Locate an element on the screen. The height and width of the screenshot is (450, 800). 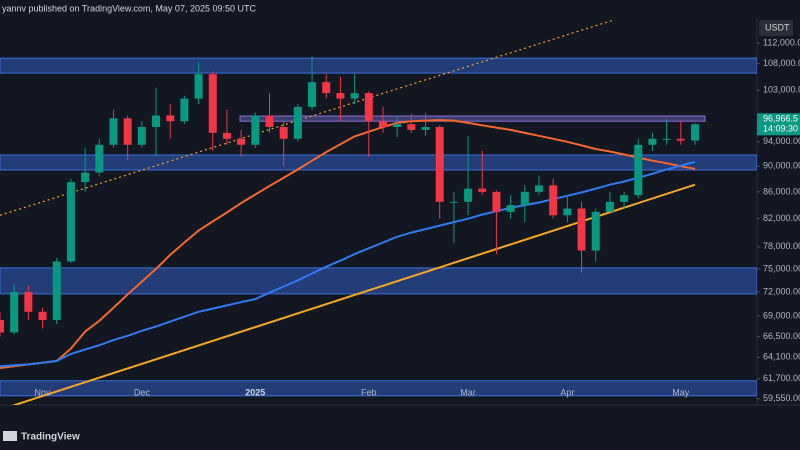
y-tick-label: 86,000.00 is located at coordinates (781, 191).